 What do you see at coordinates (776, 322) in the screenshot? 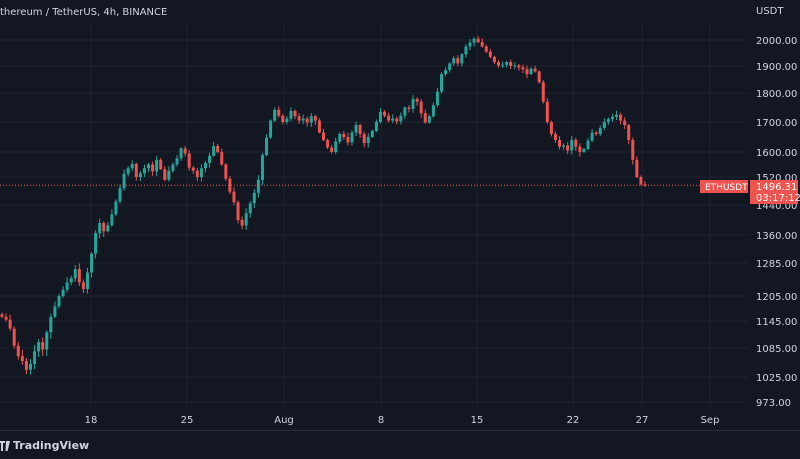
I see `y-tick-label: 1145.00` at bounding box center [776, 322].